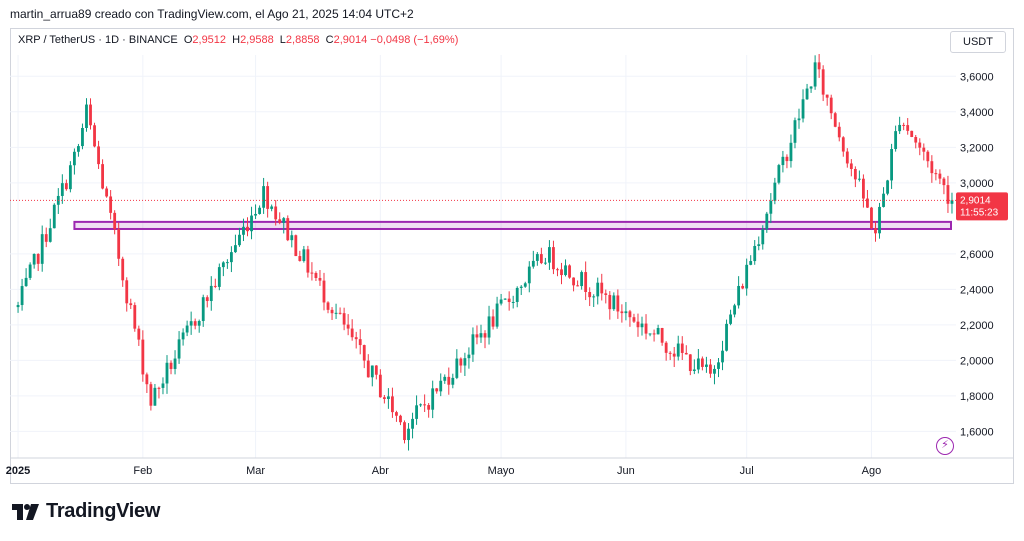 The height and width of the screenshot is (541, 1024). Describe the element at coordinates (257, 40) in the screenshot. I see `high-value: 2,9588` at that location.